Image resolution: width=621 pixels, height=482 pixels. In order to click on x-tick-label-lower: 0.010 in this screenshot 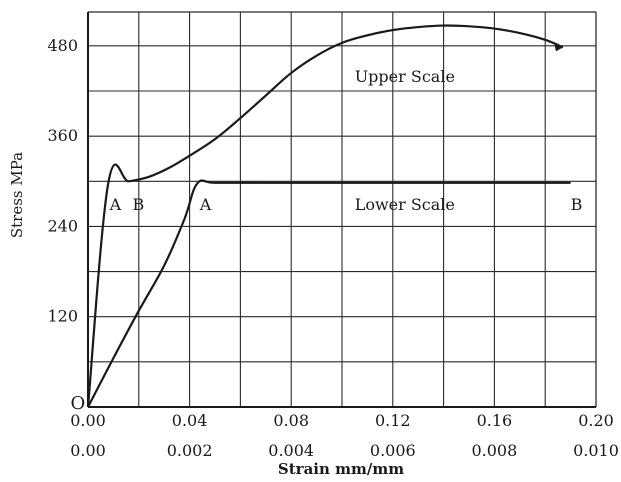, I will do `click(596, 450)`.